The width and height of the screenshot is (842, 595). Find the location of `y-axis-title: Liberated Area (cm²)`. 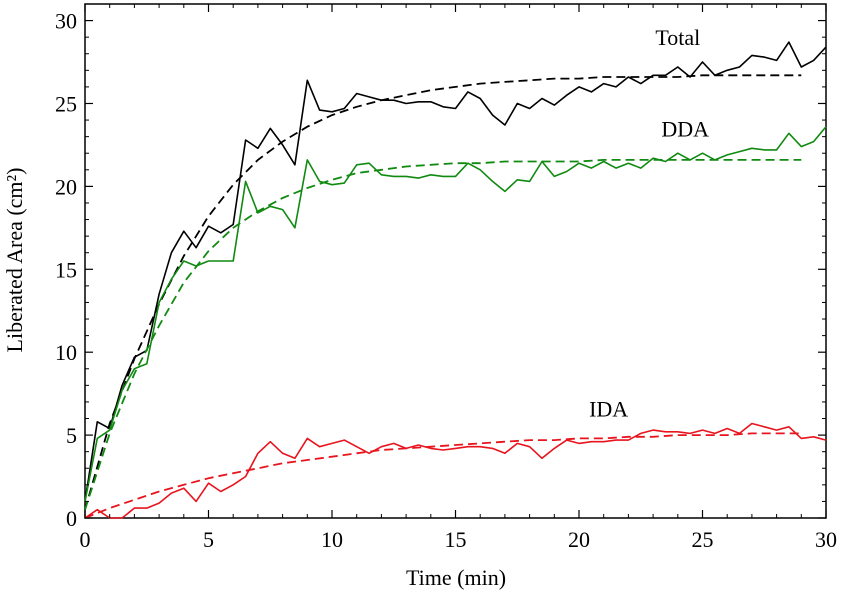

y-axis-title: Liberated Area (cm²) is located at coordinates (14, 260).